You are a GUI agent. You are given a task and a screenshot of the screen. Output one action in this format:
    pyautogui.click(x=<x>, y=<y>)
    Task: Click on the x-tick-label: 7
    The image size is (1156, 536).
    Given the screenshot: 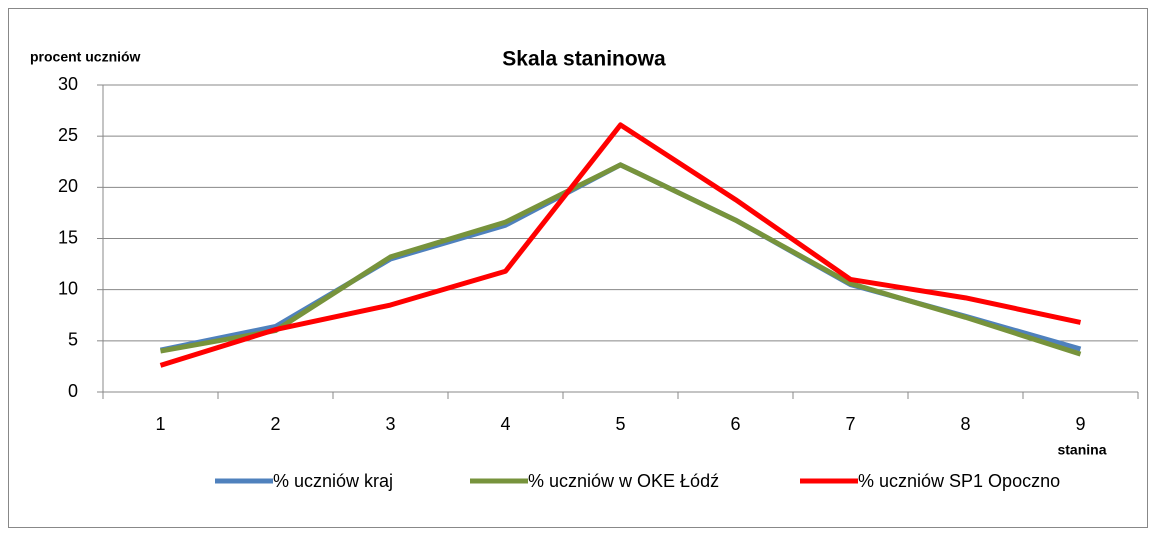 What is the action you would take?
    pyautogui.click(x=850, y=424)
    